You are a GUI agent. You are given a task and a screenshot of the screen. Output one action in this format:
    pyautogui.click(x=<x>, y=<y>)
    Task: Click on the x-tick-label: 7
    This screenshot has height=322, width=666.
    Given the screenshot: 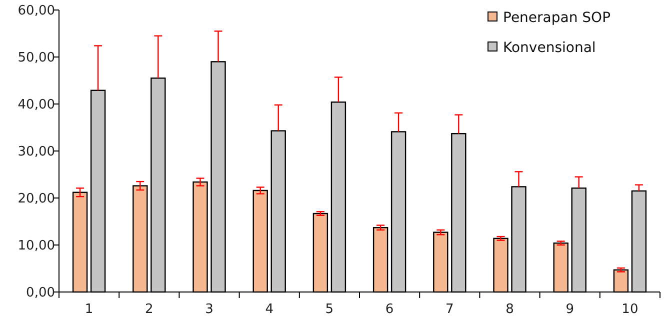 What is the action you would take?
    pyautogui.click(x=450, y=309)
    